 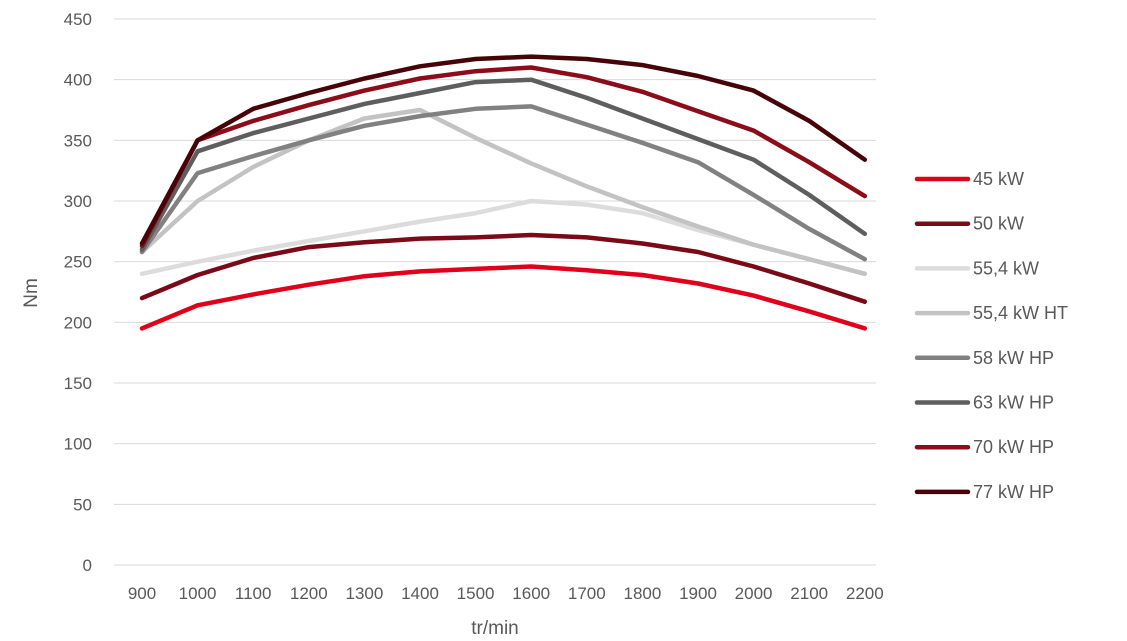 I want to click on y-tick-label: 300, so click(x=78, y=201).